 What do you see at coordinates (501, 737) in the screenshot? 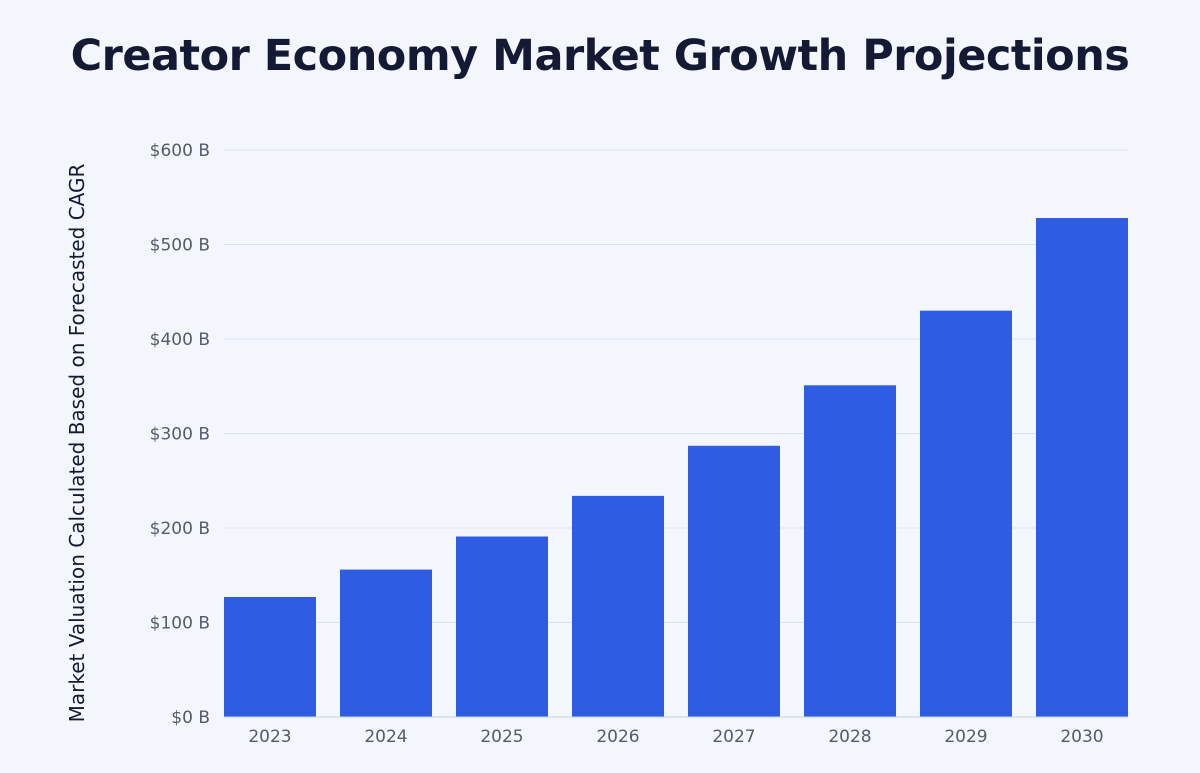
I see `x-tick-label: 2025` at bounding box center [501, 737].